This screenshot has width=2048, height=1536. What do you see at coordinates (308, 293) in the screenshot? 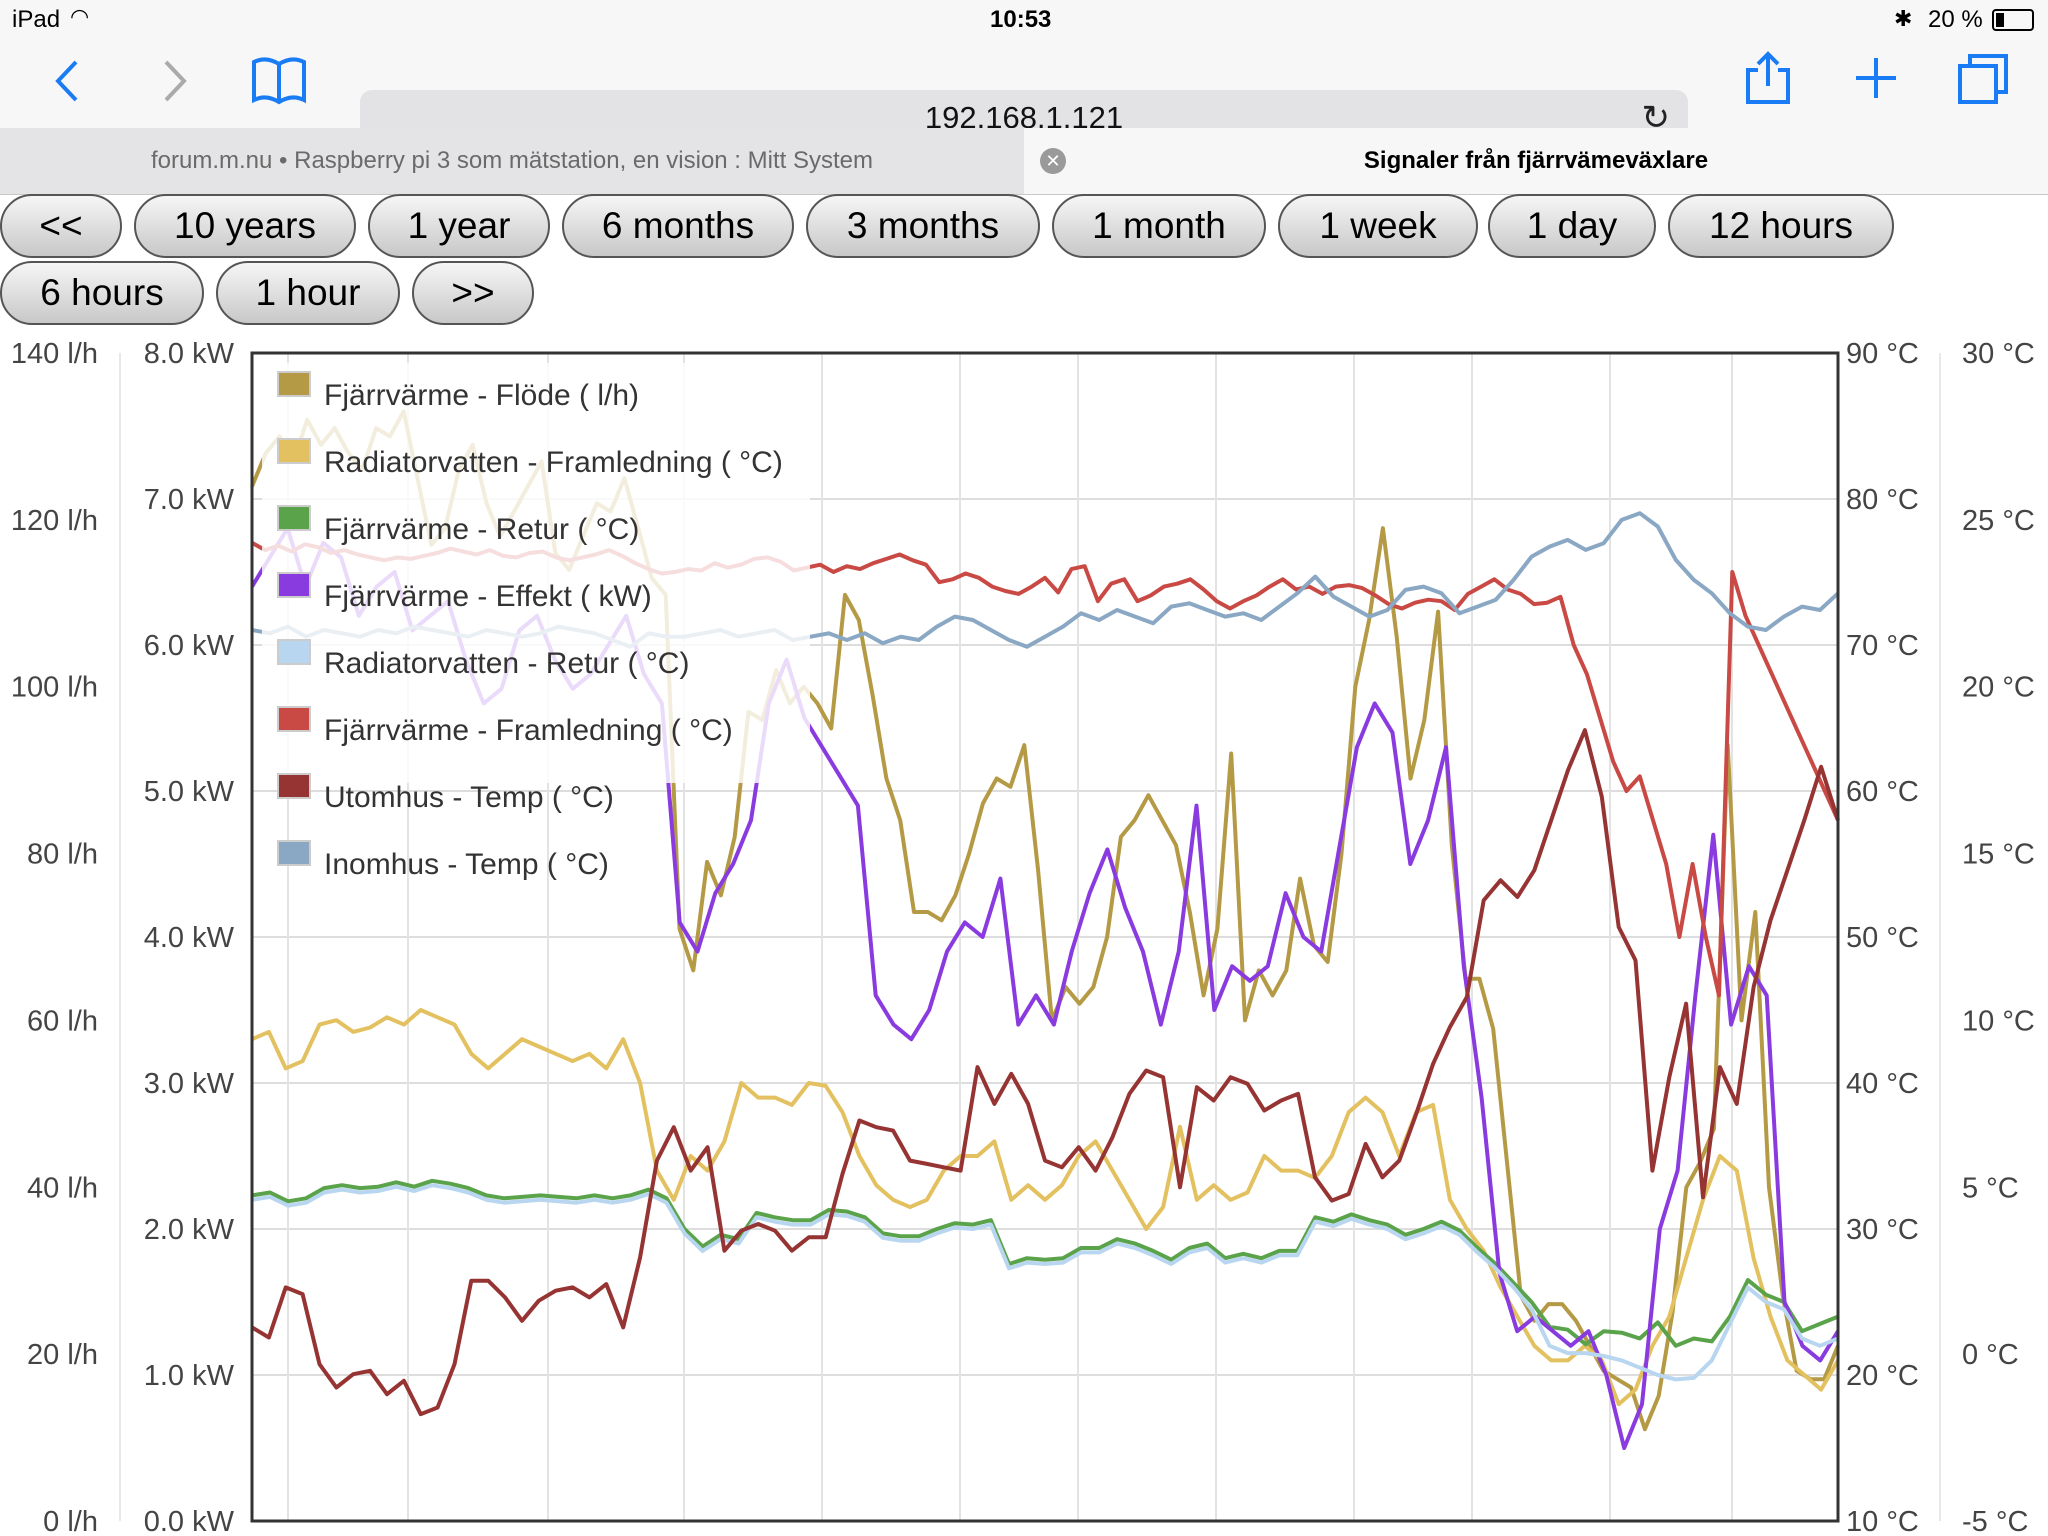
I see `range-button-1-hour: 1 hour` at bounding box center [308, 293].